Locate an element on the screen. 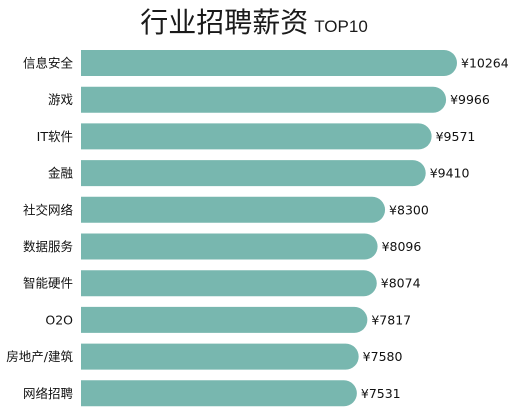 The width and height of the screenshot is (508, 413). category-label: 网络招聘 is located at coordinates (48, 393).